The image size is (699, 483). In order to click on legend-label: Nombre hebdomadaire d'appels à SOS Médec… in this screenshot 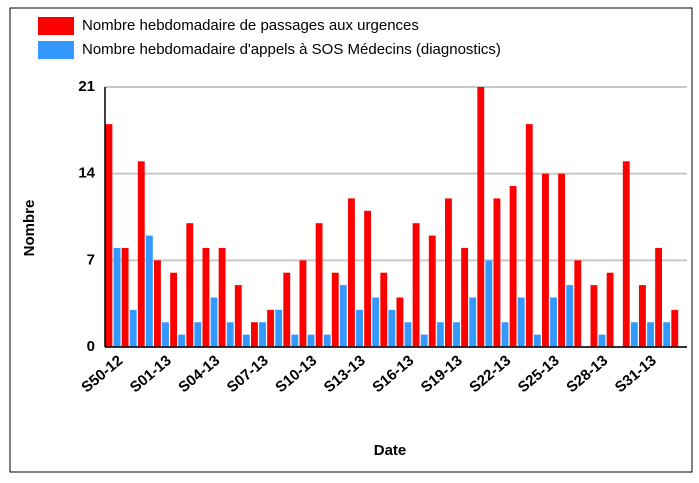, I will do `click(291, 49)`.